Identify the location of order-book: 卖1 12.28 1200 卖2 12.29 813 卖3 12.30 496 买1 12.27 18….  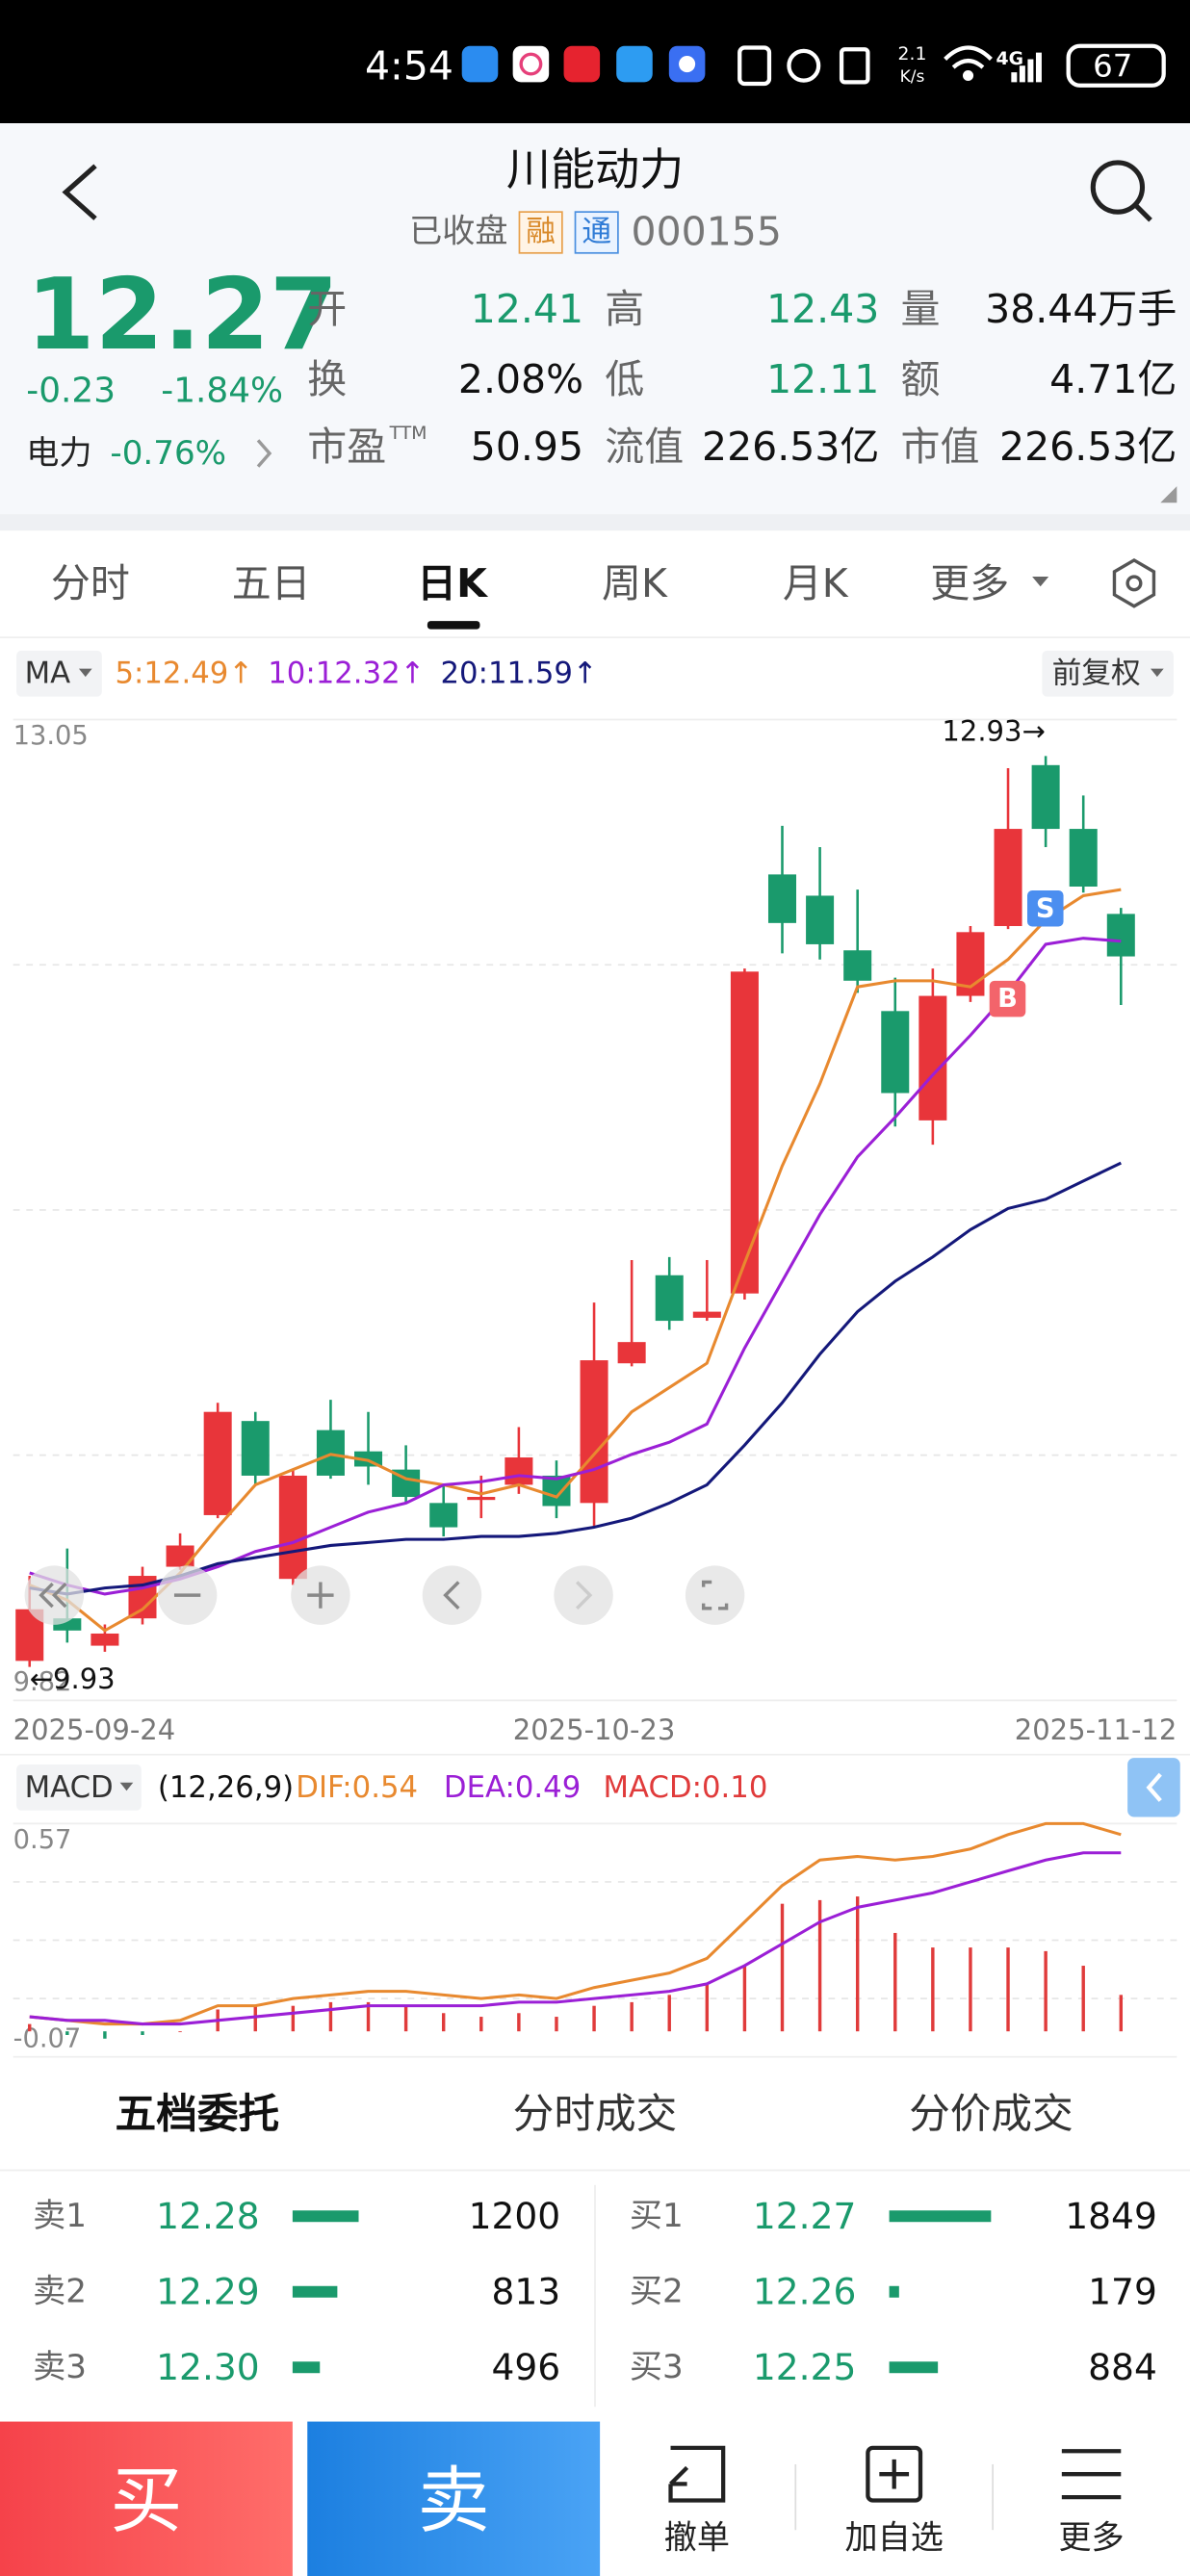
(595, 2292).